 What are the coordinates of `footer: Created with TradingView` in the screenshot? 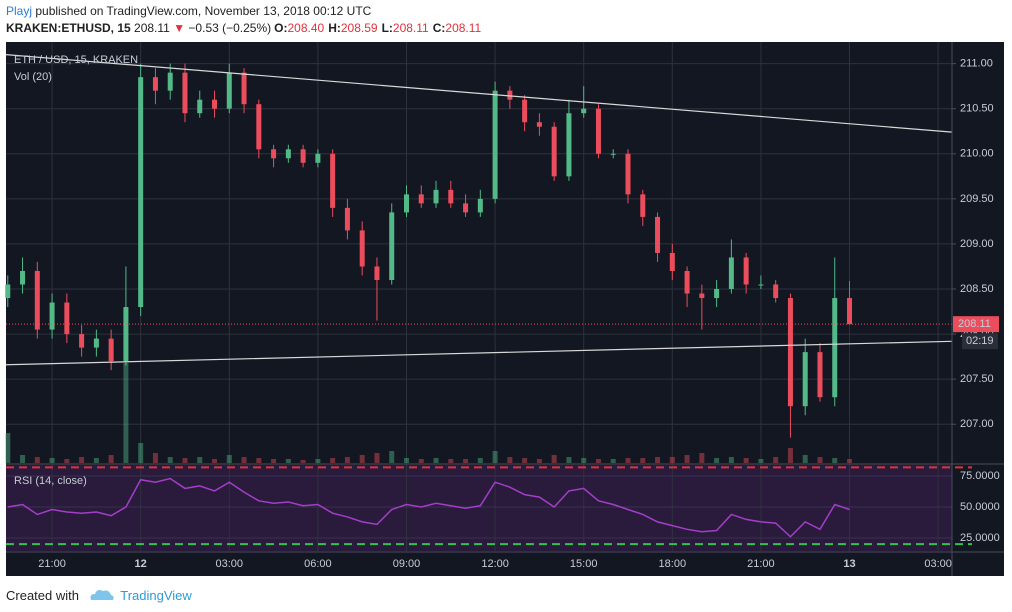 It's located at (99, 594).